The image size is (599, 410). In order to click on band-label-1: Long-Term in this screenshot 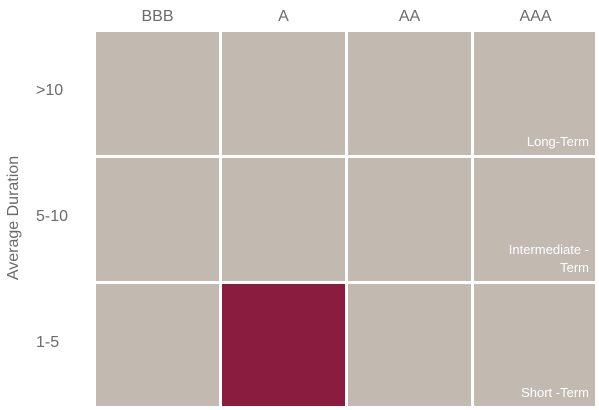, I will do `click(557, 141)`.